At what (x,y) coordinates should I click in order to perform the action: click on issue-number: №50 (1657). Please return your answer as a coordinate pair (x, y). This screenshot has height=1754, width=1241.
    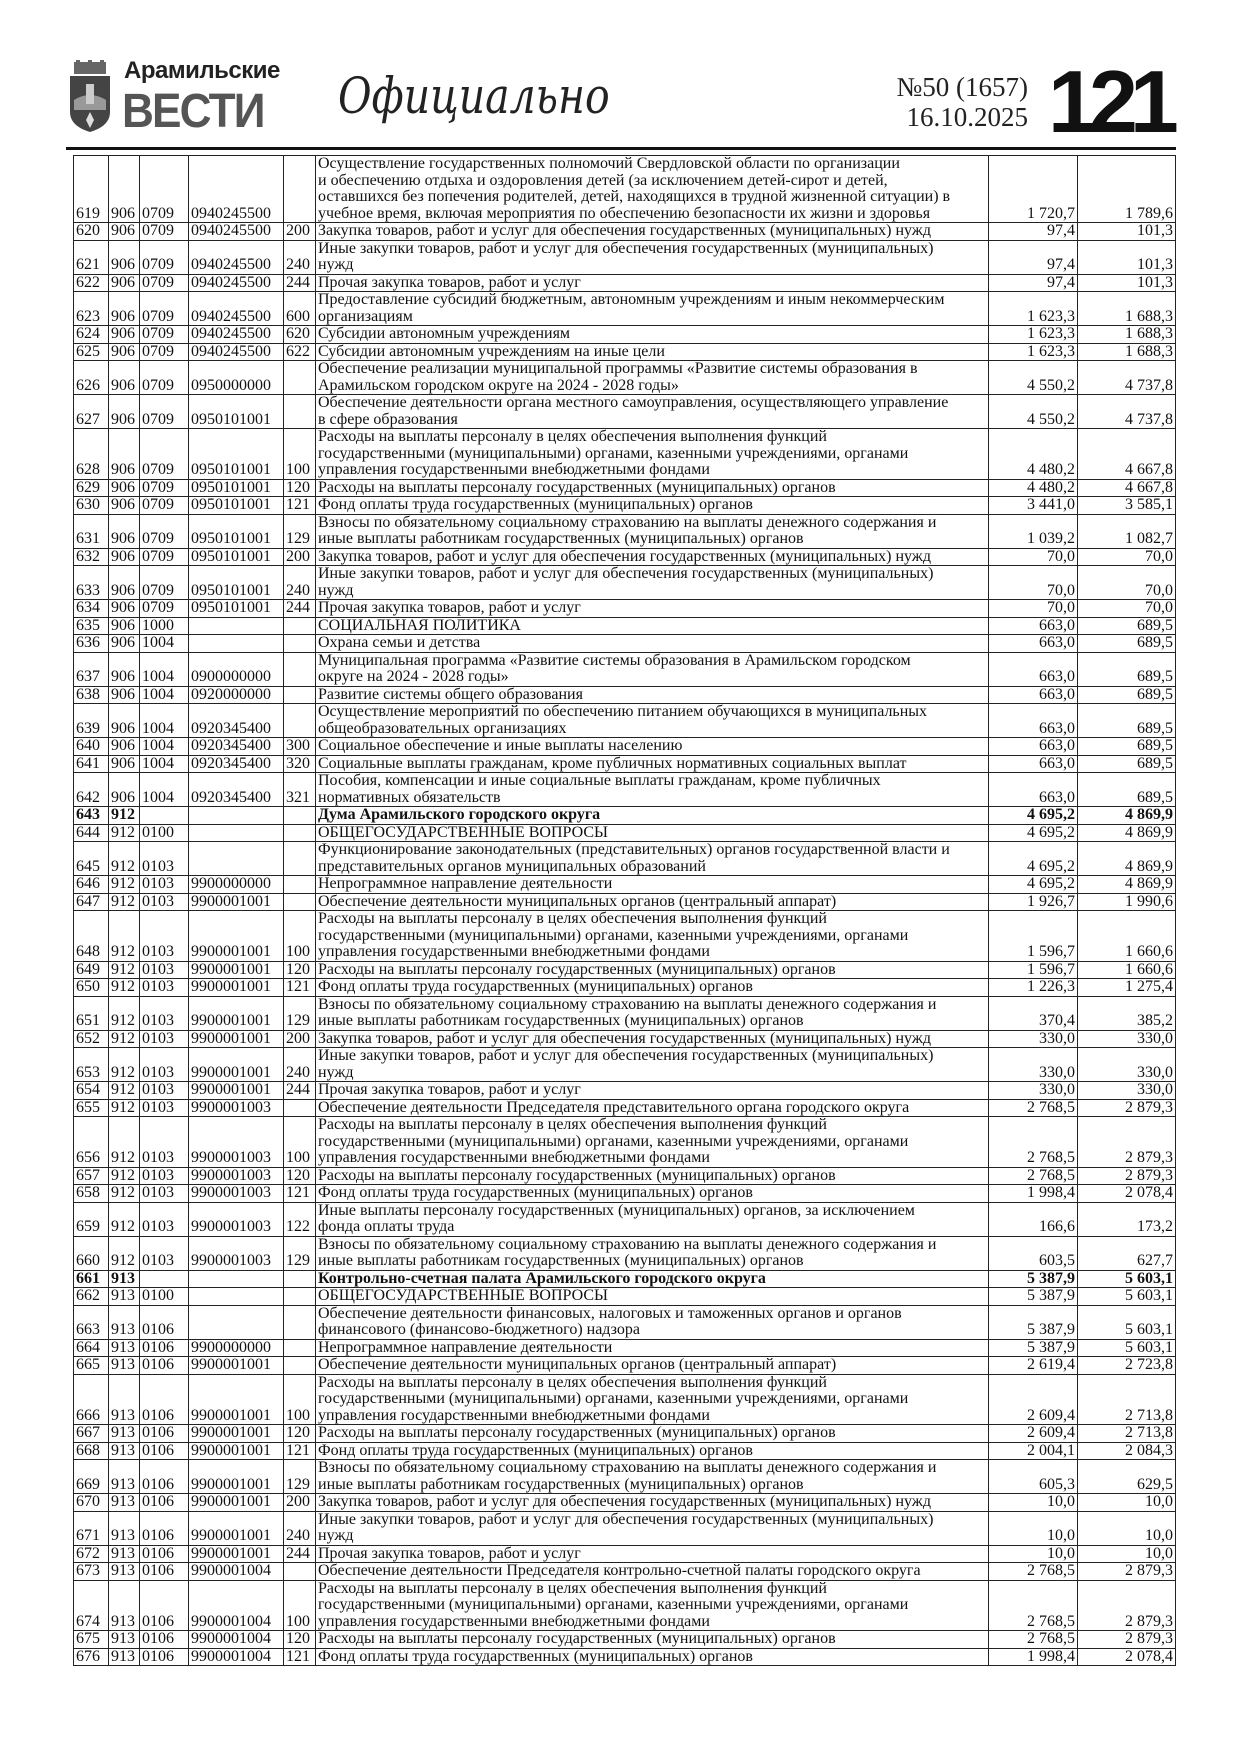
    Looking at the image, I should click on (962, 87).